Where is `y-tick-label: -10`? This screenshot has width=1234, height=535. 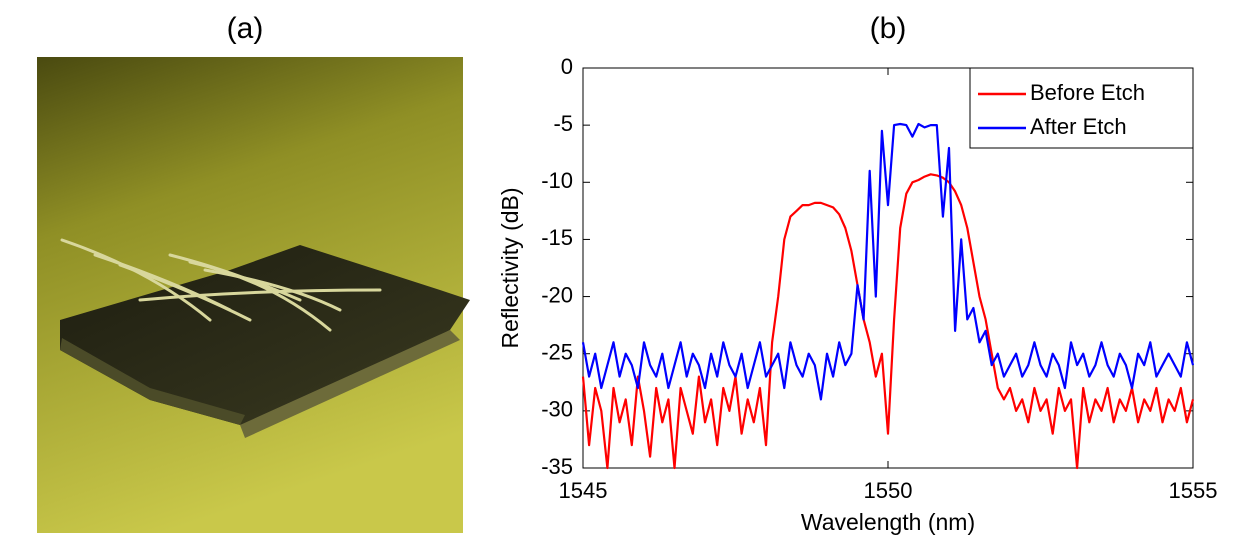 y-tick-label: -10 is located at coordinates (557, 180).